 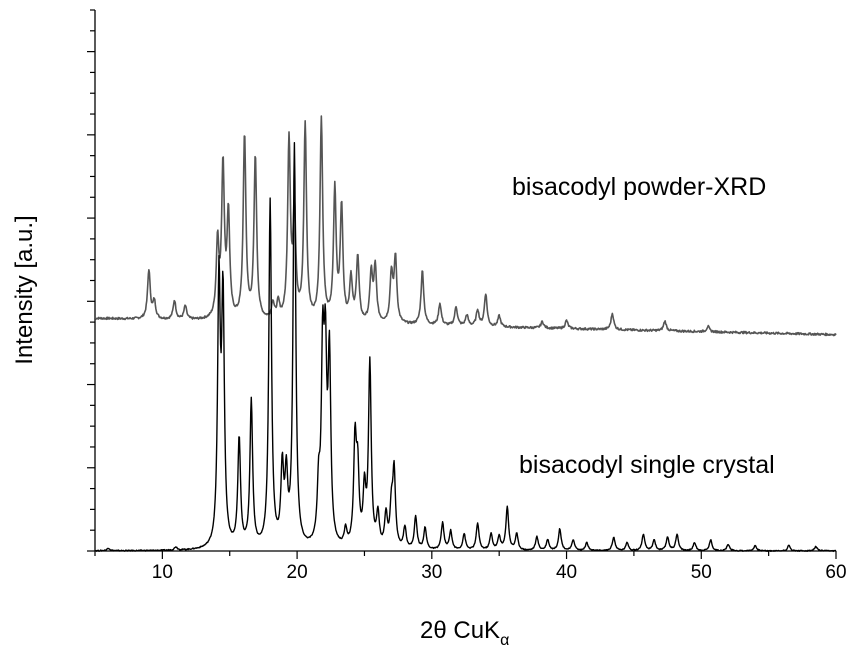 What do you see at coordinates (162, 572) in the screenshot?
I see `x-tick-label: 10` at bounding box center [162, 572].